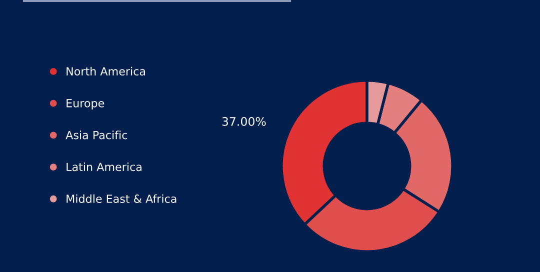  Describe the element at coordinates (97, 135) in the screenshot. I see `legend-label: Asia Pacific` at that location.